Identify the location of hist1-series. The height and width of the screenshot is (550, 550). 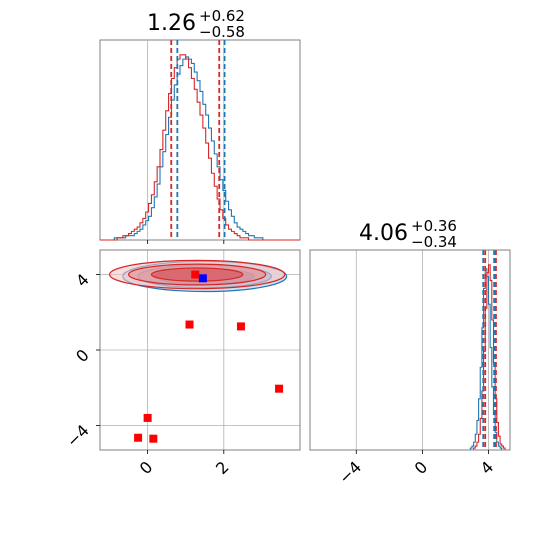
(200, 147).